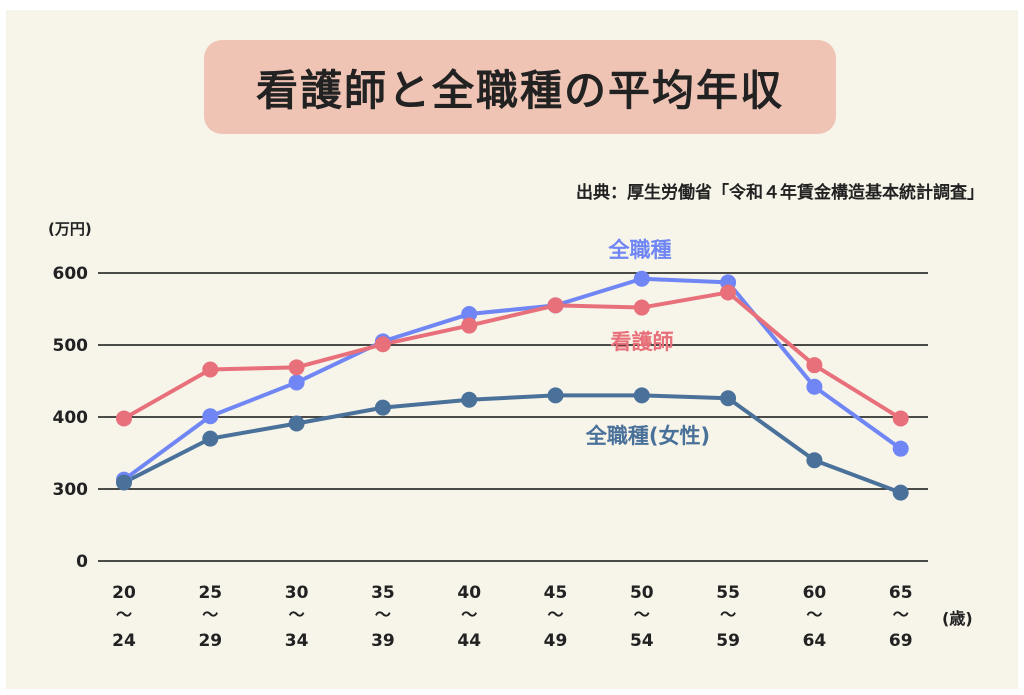  I want to click on y-tick-label-0: 0, so click(82, 562).